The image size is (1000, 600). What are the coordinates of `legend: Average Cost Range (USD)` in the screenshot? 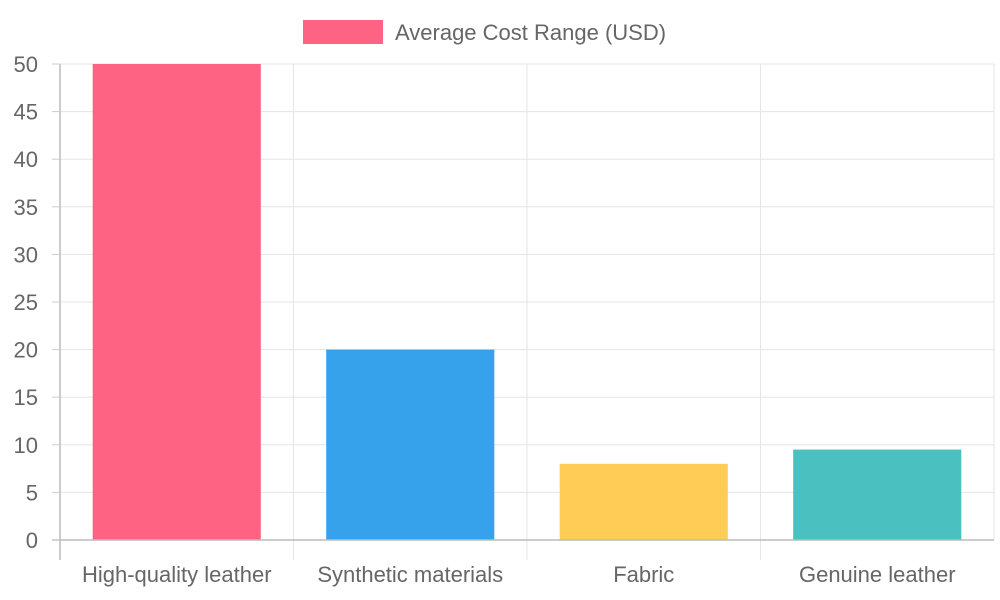 It's located at (484, 32).